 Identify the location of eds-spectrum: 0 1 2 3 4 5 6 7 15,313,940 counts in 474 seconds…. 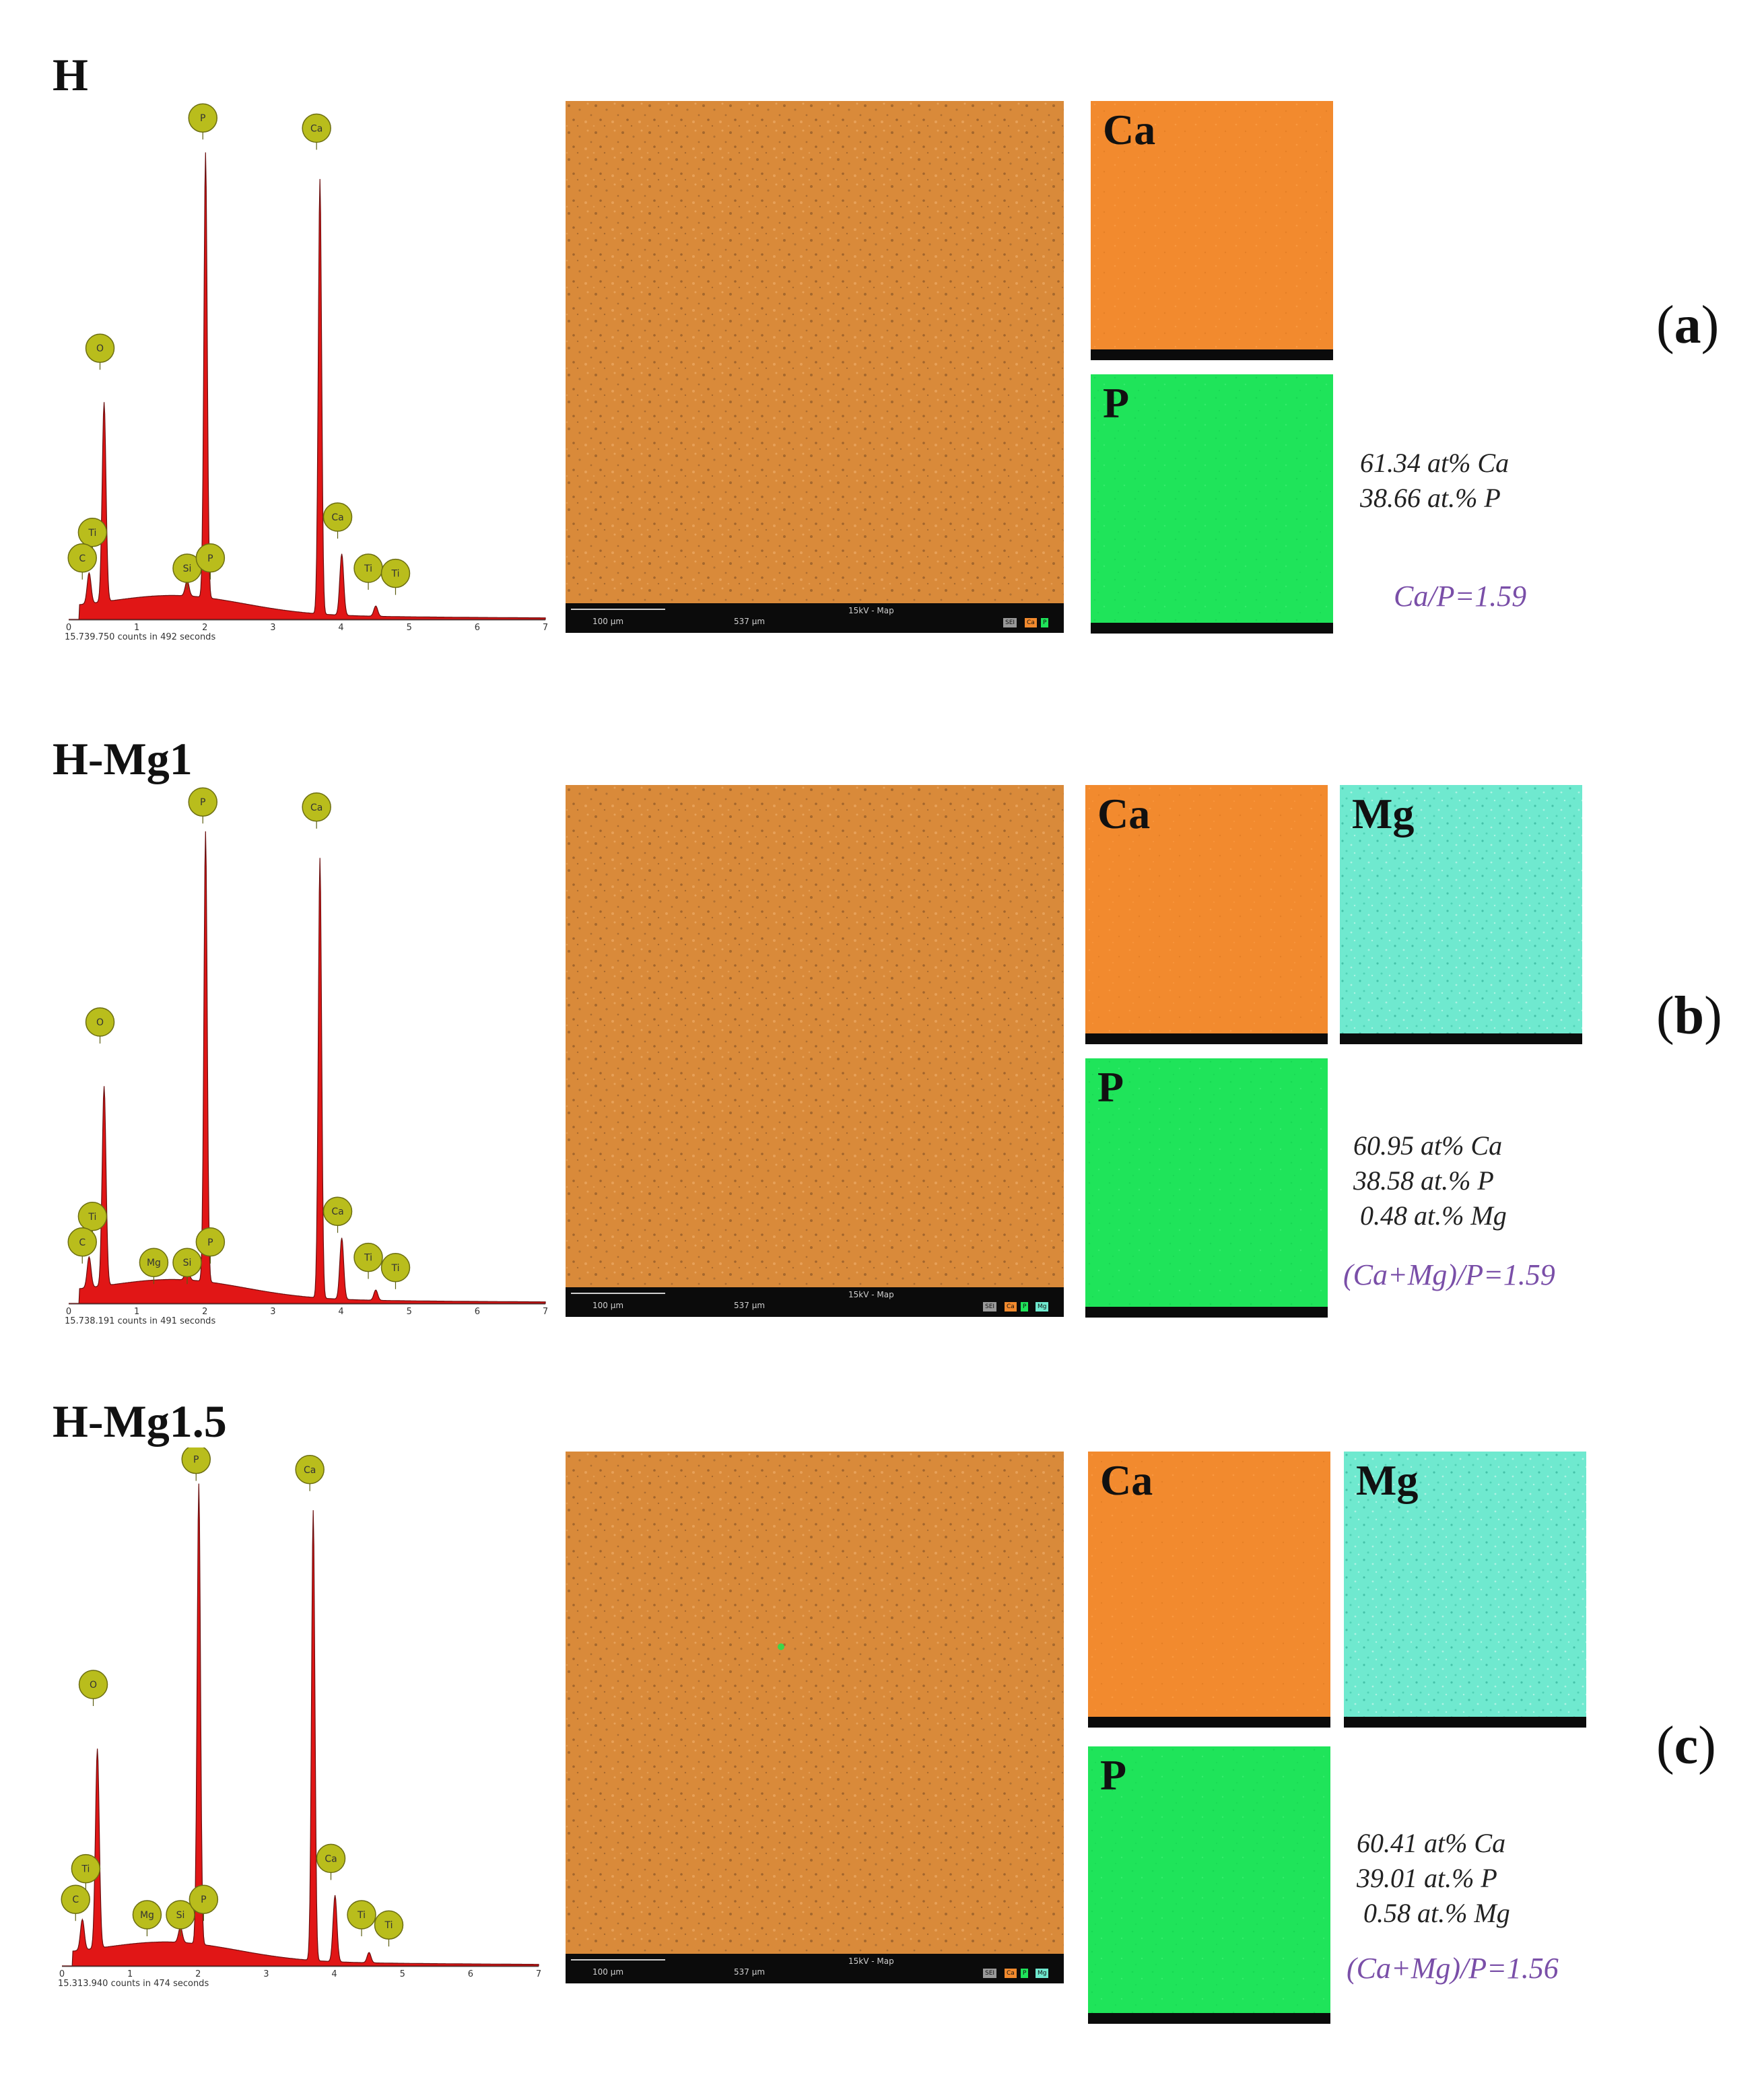
(299, 1716).